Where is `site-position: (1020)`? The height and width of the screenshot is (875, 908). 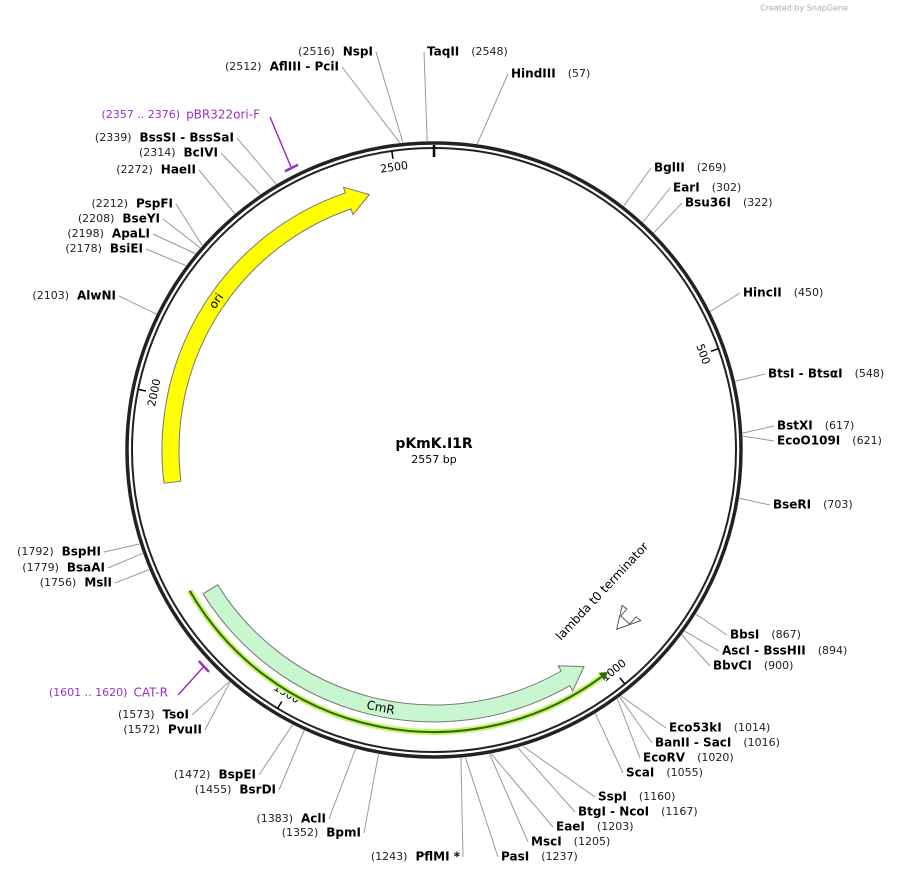
site-position: (1020) is located at coordinates (715, 757).